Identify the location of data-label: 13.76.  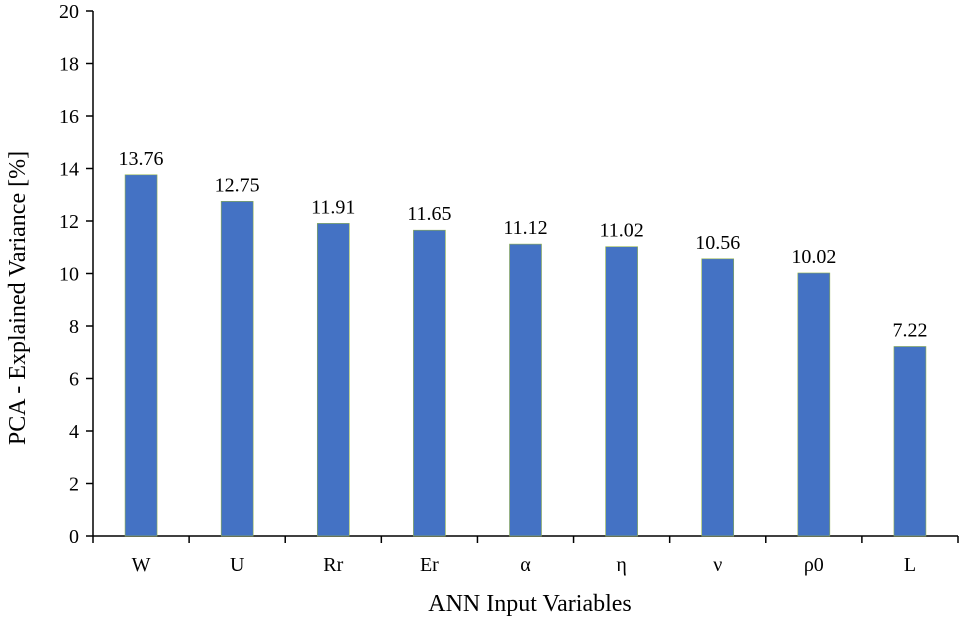
(141, 159).